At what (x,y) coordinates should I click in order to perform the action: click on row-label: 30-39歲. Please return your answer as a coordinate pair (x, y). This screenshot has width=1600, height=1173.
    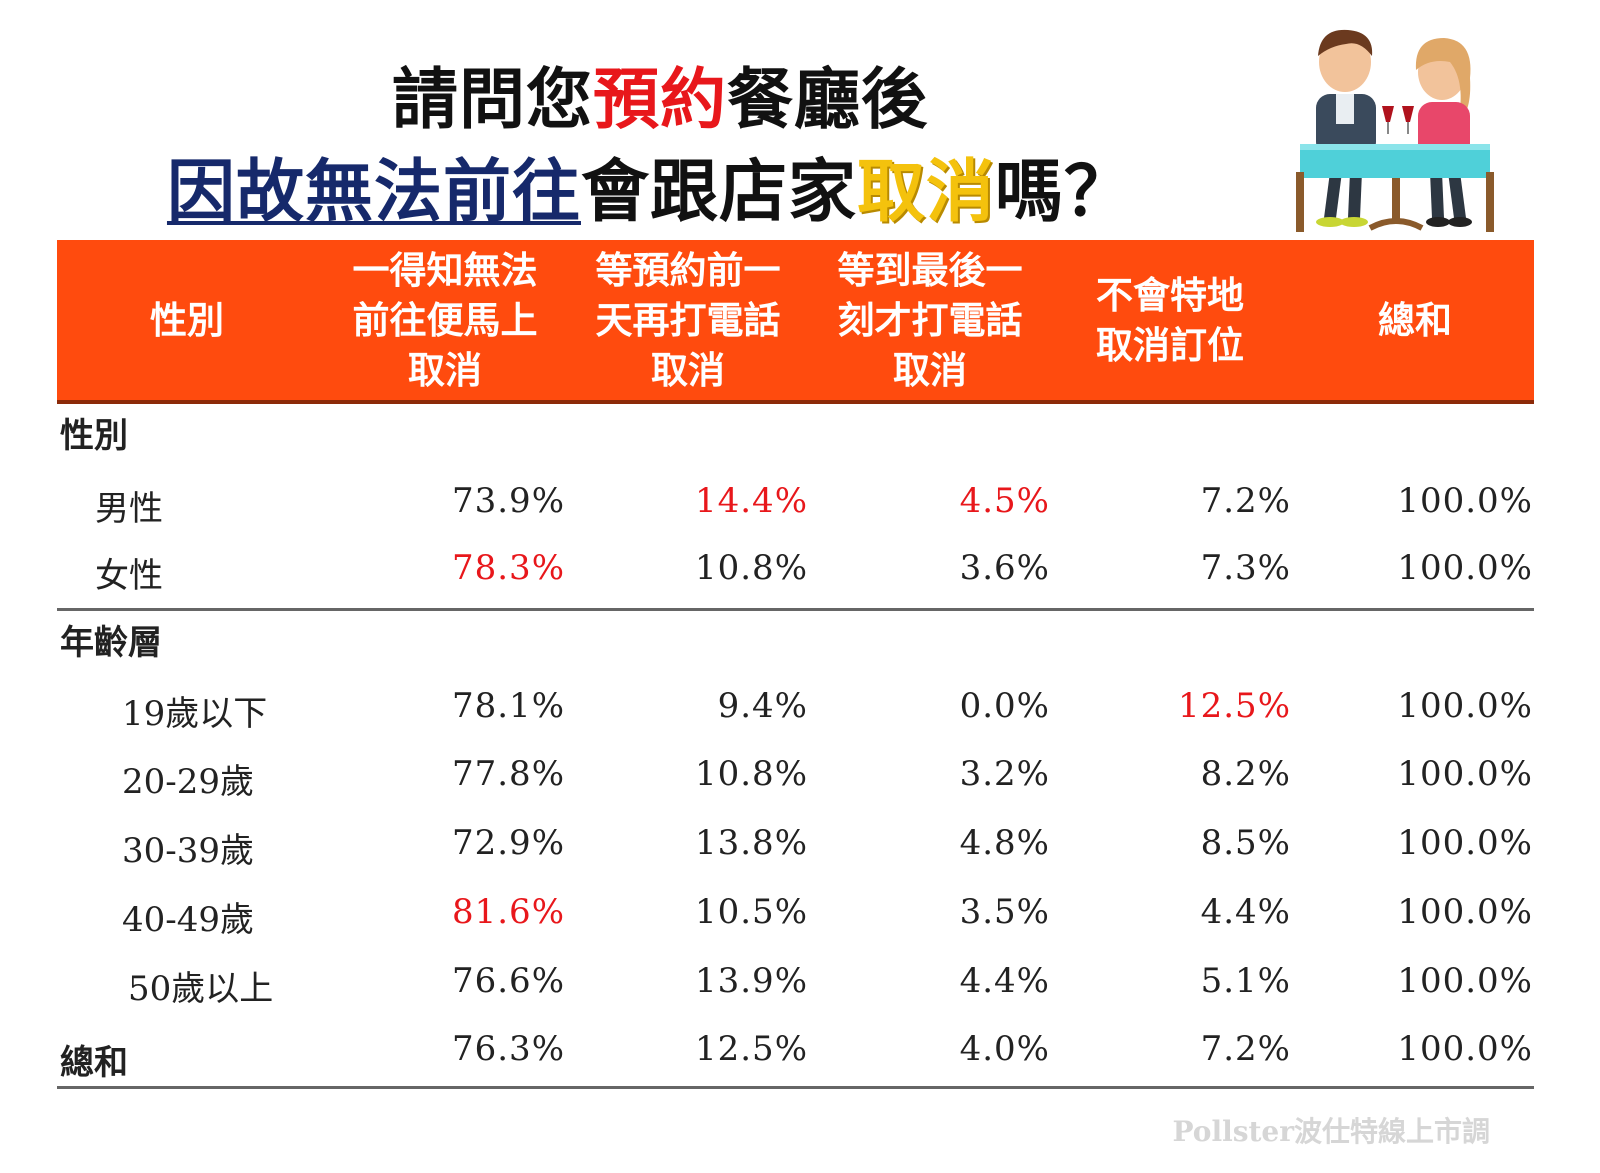
    Looking at the image, I should click on (188, 851).